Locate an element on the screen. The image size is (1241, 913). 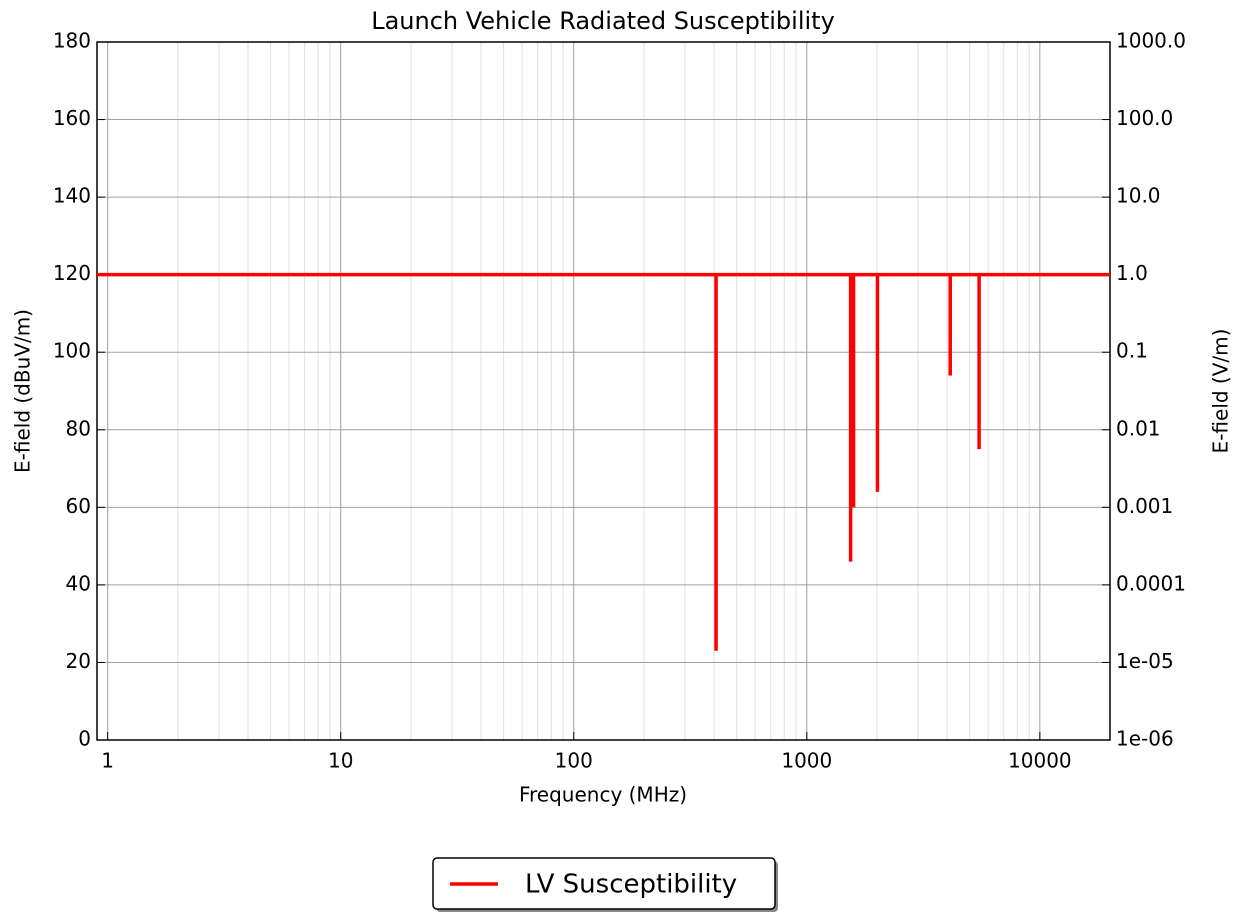
y2-tick-label: 0.0001 is located at coordinates (1151, 583).